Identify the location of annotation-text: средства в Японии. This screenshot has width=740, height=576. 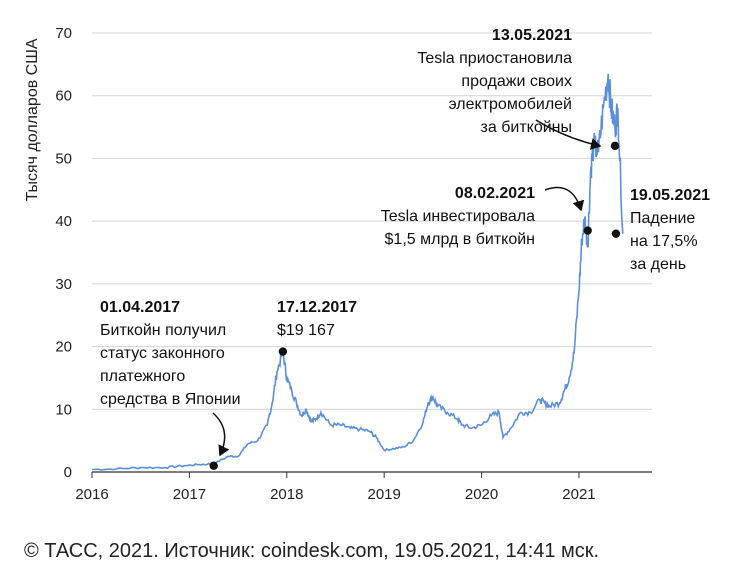
(170, 399).